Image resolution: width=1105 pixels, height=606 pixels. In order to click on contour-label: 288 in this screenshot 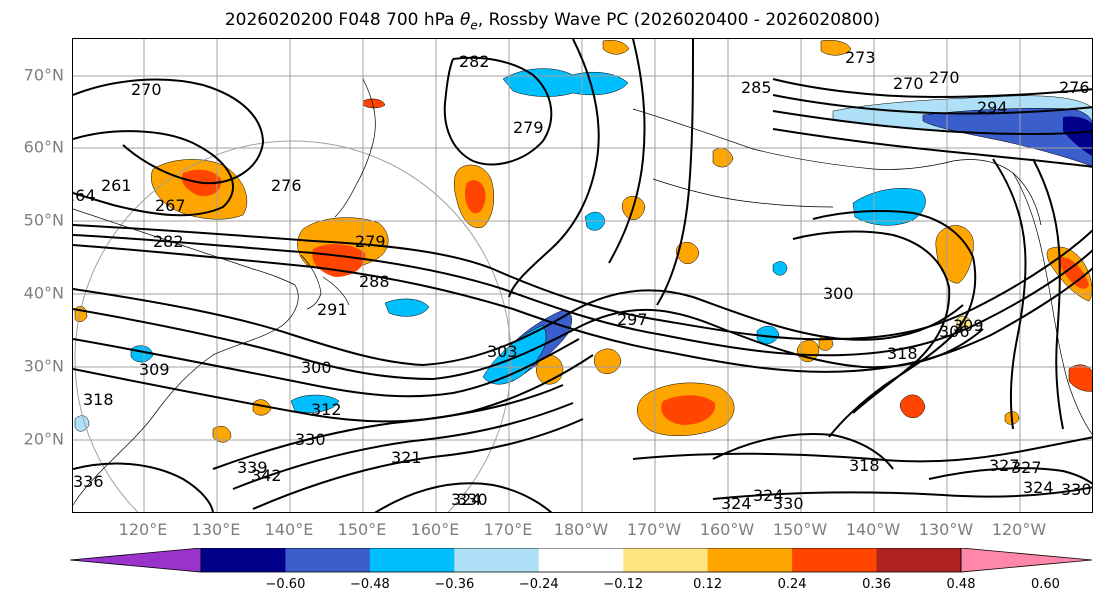, I will do `click(374, 281)`.